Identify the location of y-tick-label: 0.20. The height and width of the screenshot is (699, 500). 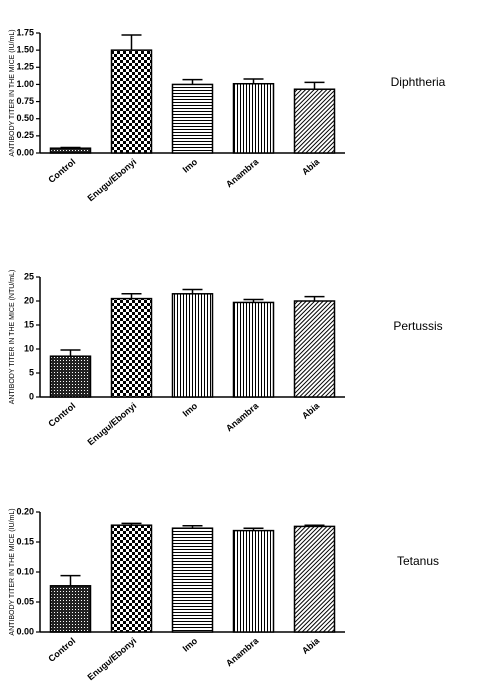
(25, 511).